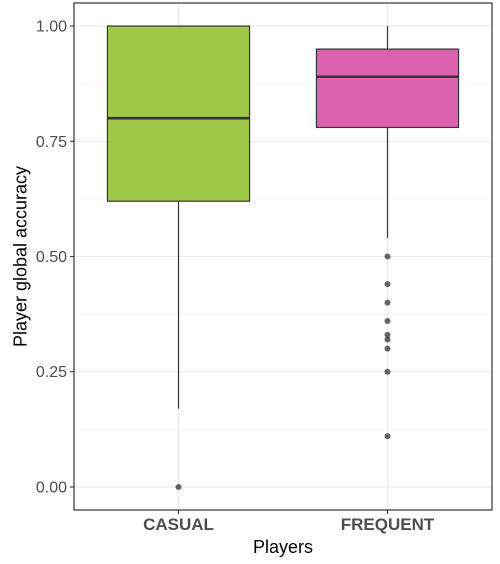 The image size is (500, 564). I want to click on y-axis-title: Player global accuracy, so click(20, 256).